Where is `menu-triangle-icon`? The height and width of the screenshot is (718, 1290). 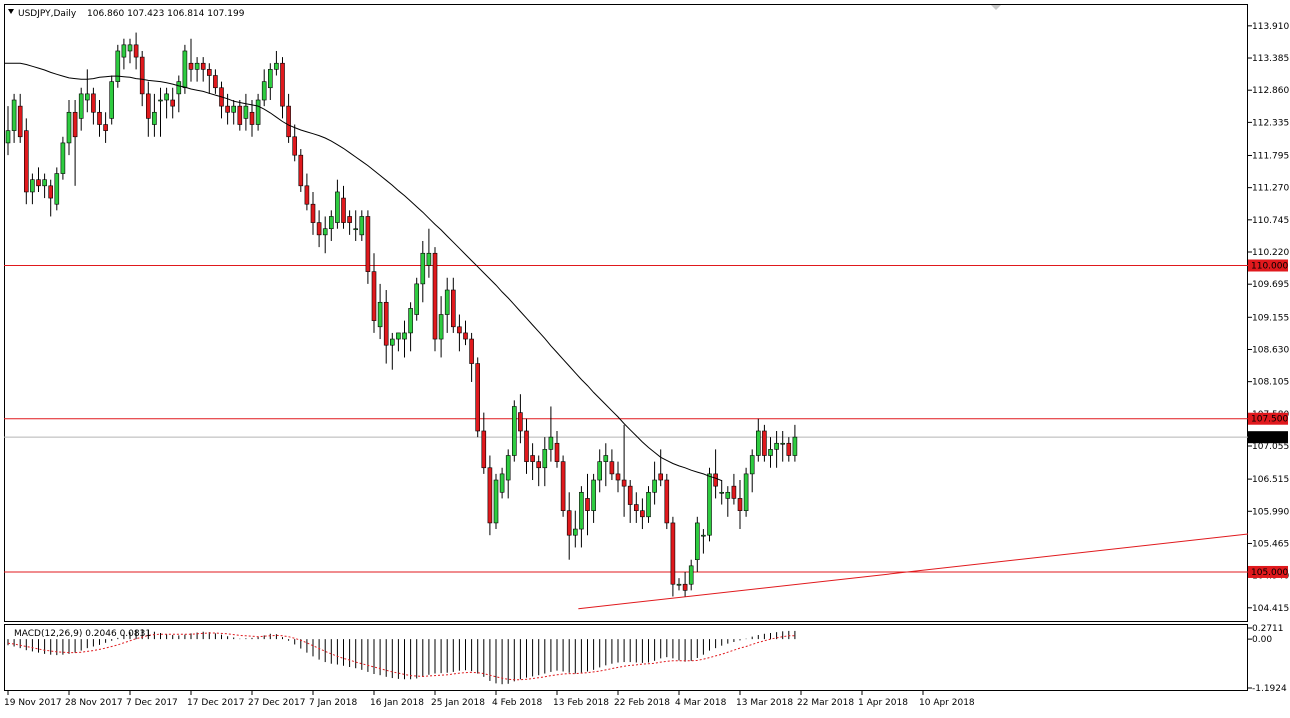
menu-triangle-icon is located at coordinates (11, 11).